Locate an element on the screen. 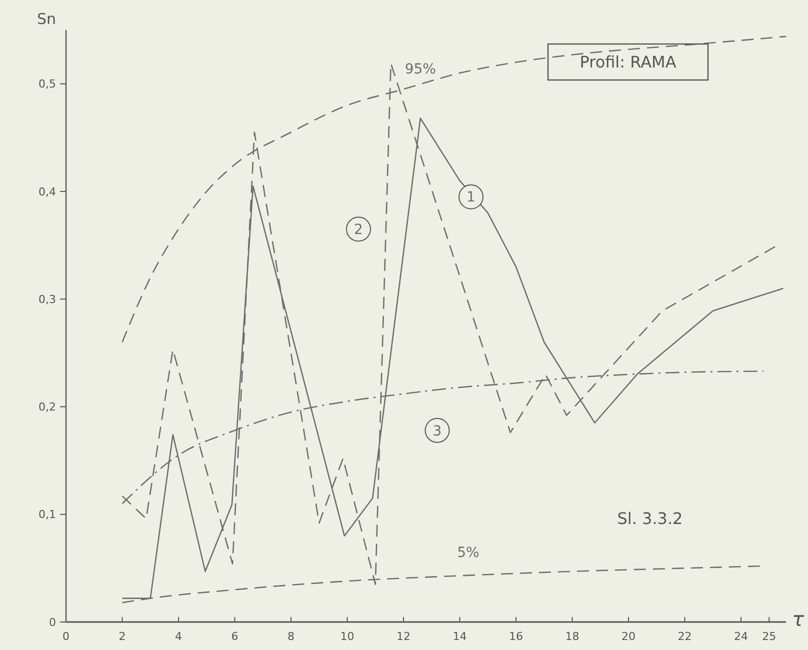  x-axis-title: τ is located at coordinates (798, 619).